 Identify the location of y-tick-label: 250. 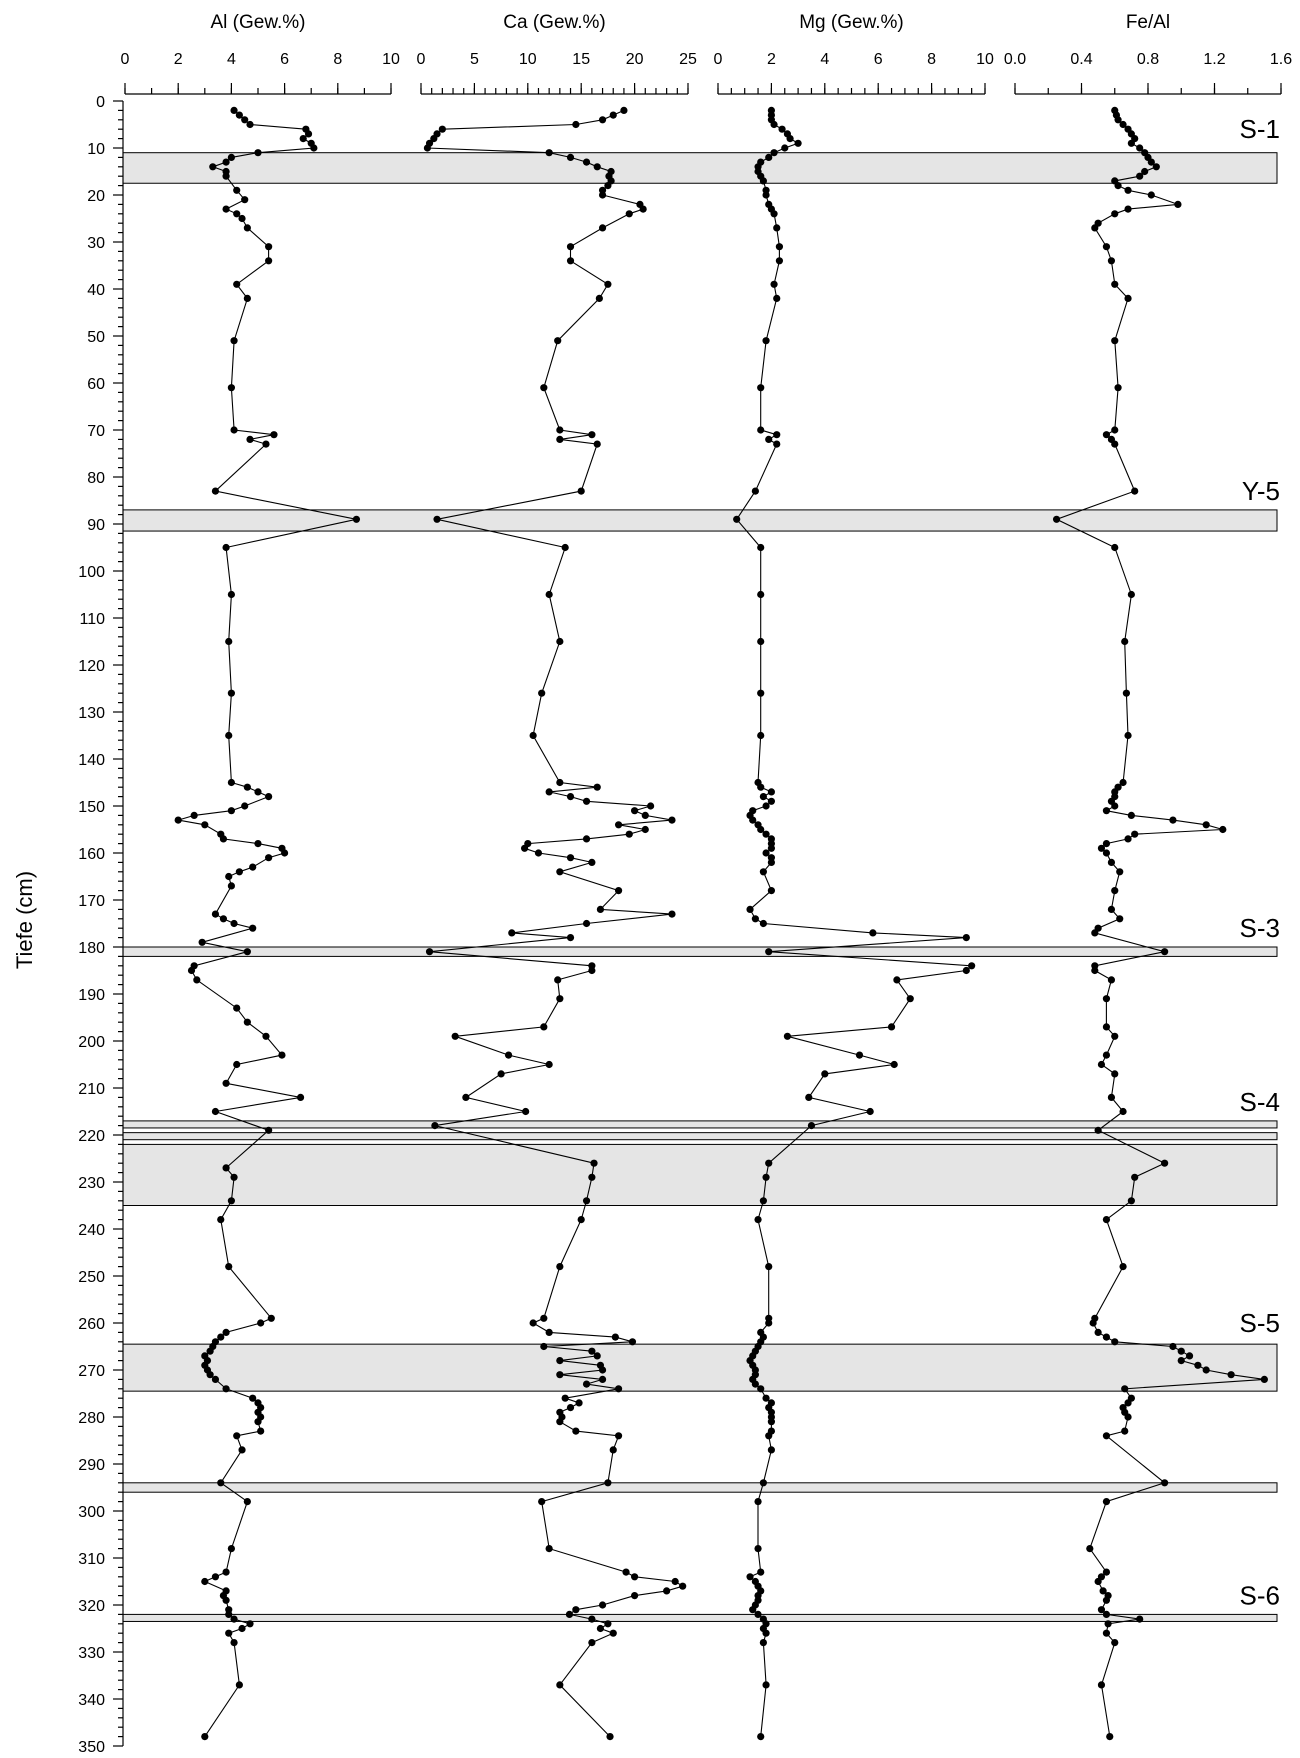
(91, 1277).